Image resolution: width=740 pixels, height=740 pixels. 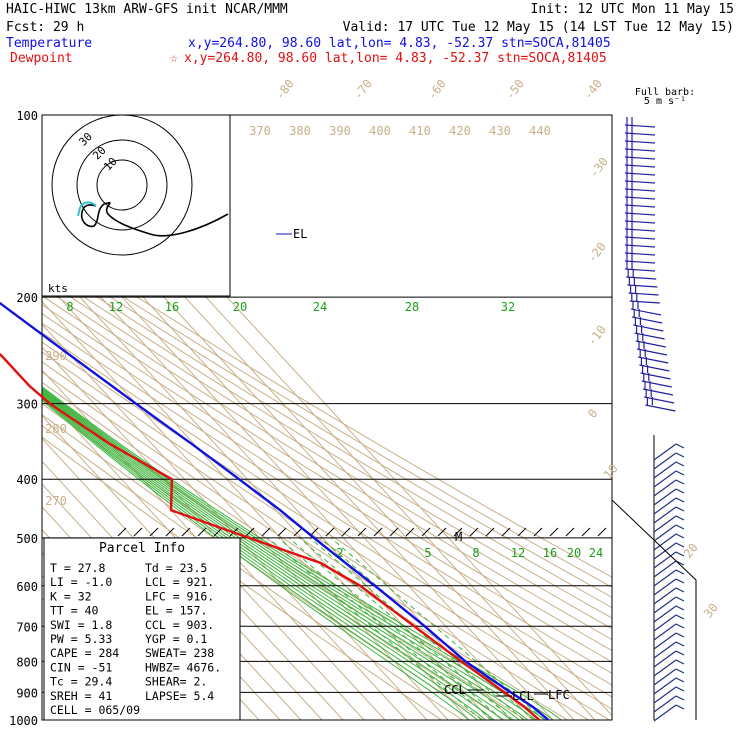 I want to click on parcel-index-right: Td = 23.5, so click(x=176, y=568).